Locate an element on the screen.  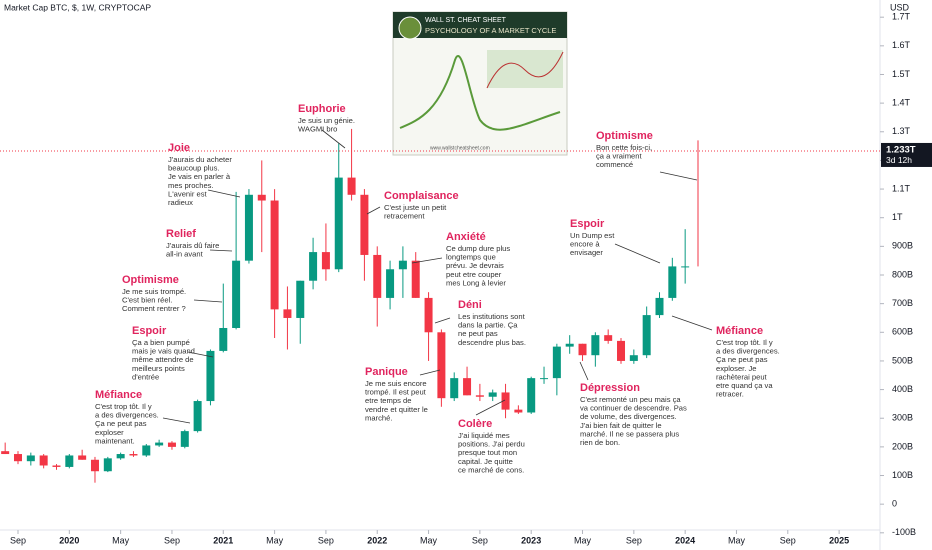
annotation-line: beaucoup plus. is located at coordinates (194, 168).